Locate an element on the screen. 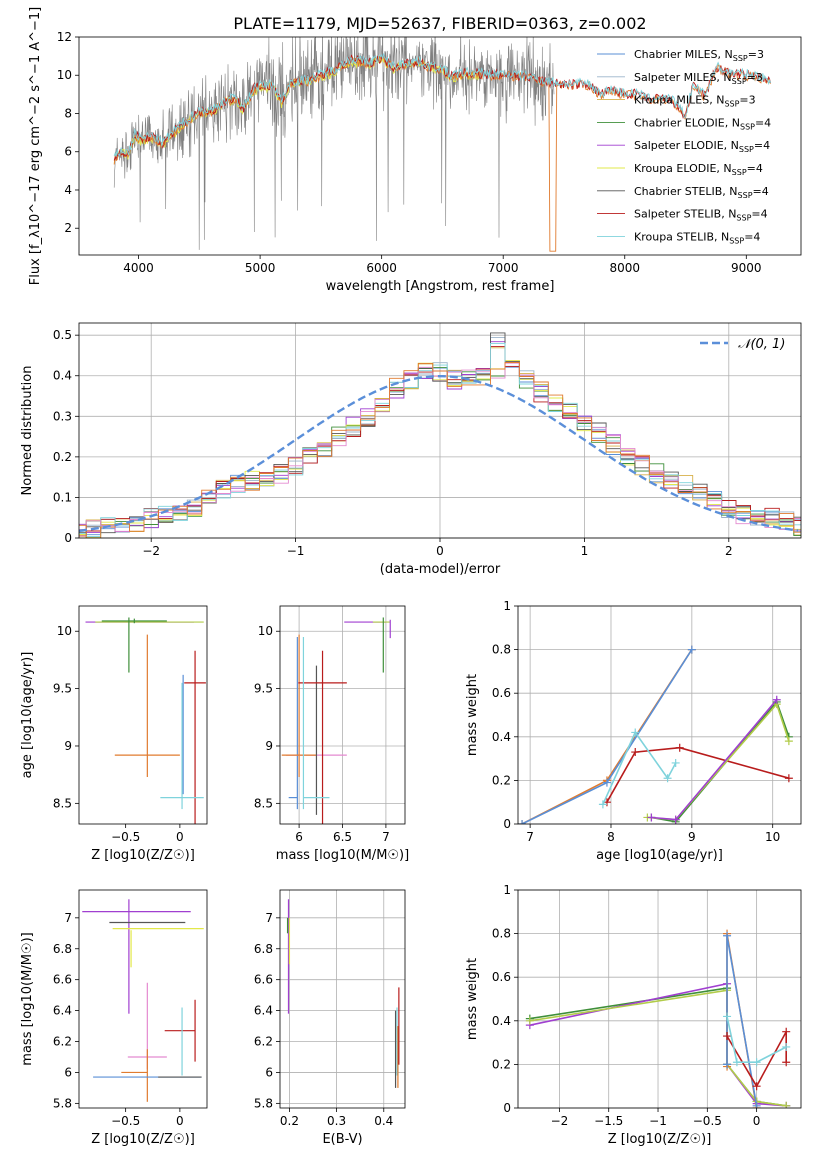 Image resolution: width=819 pixels, height=1170 pixels. y-tick-label: 0.1 is located at coordinates (62, 497).